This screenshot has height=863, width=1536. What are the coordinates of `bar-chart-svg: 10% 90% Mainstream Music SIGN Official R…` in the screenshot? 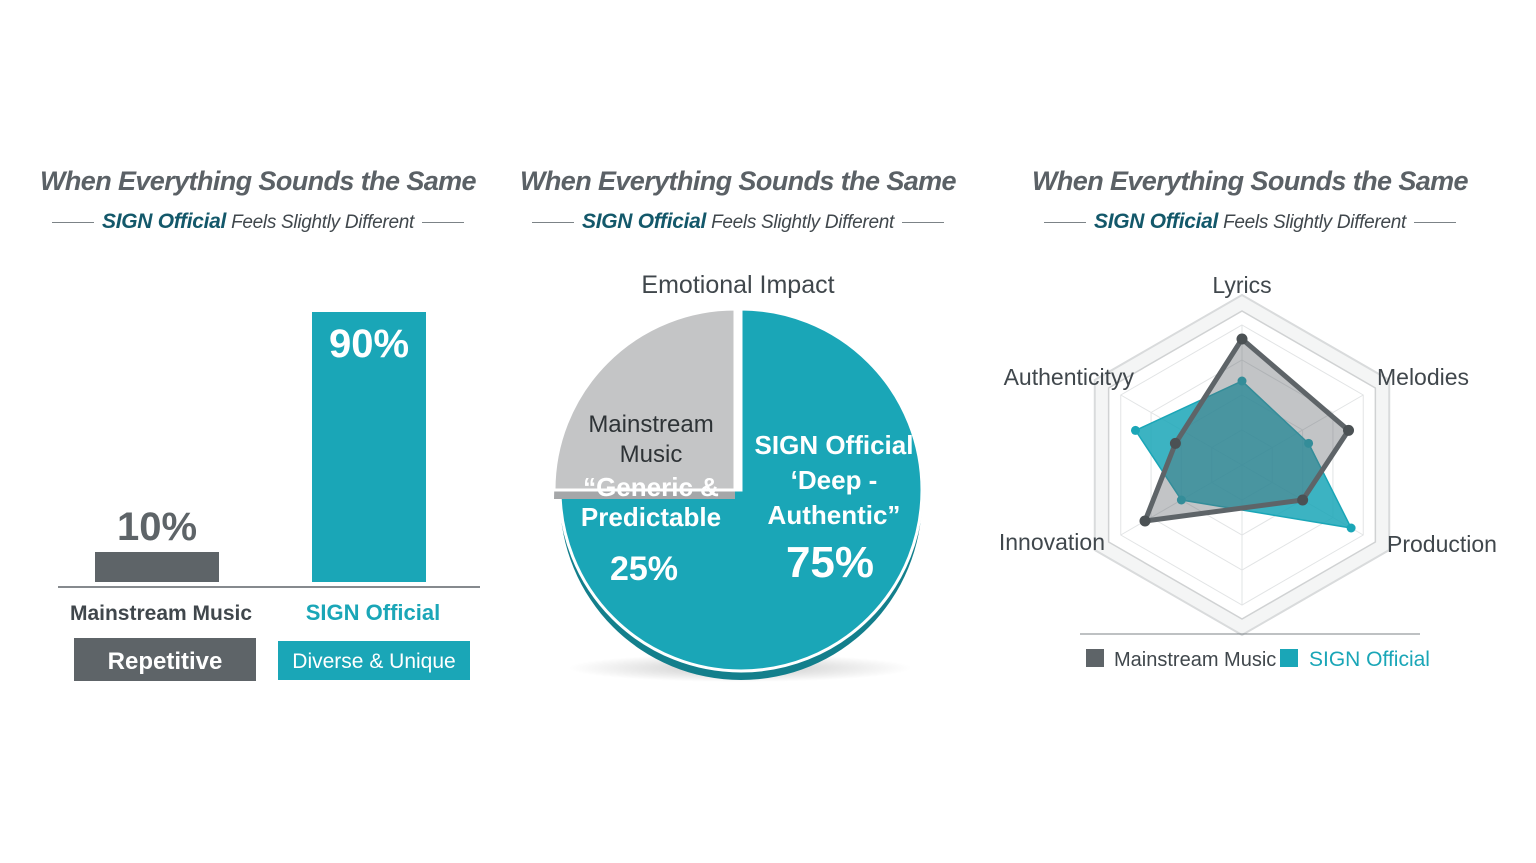 It's located at (269, 496).